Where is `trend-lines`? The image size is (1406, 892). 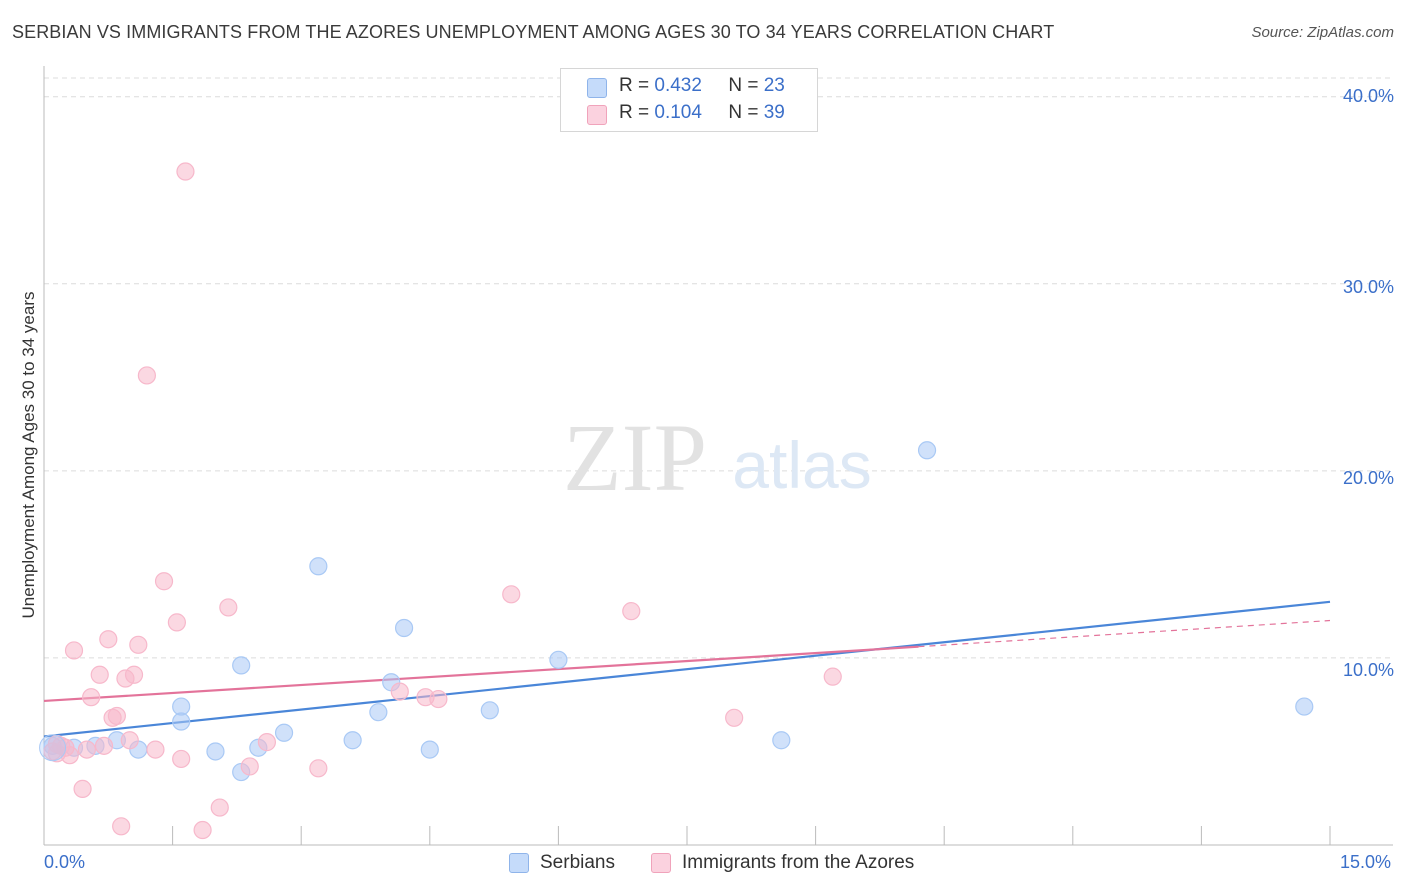
trend-lines is located at coordinates (687, 669).